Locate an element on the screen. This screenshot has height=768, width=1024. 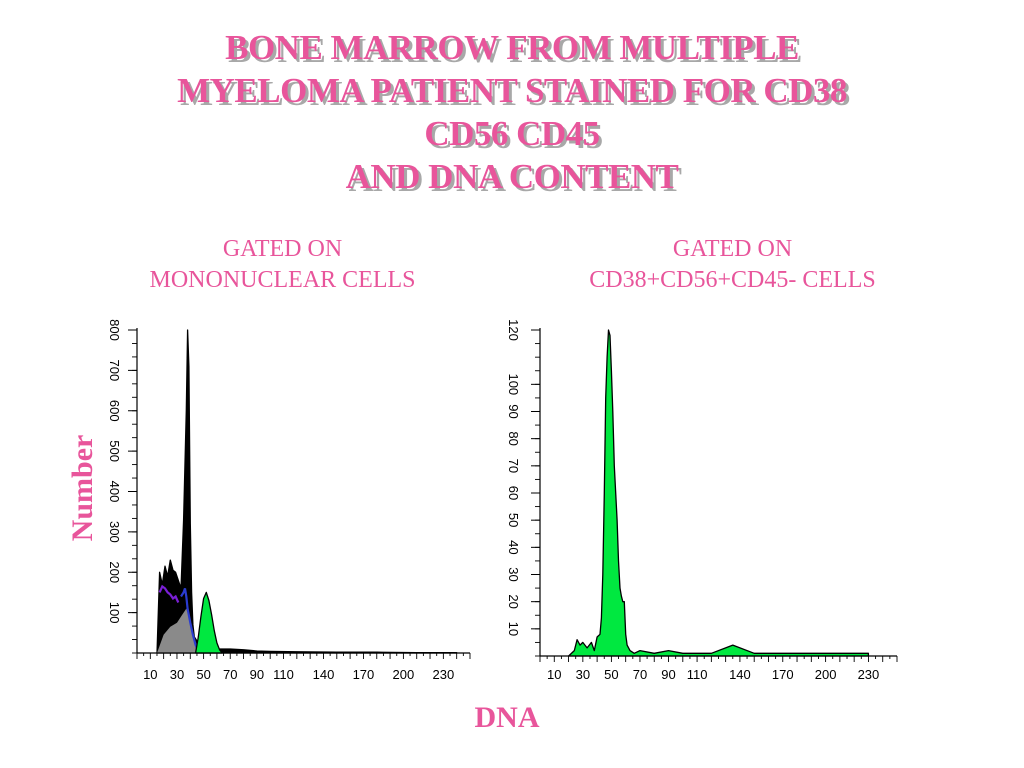
right-subtitle-line-2: CD38+CD56+CD45- CELLS is located at coordinates (732, 280).